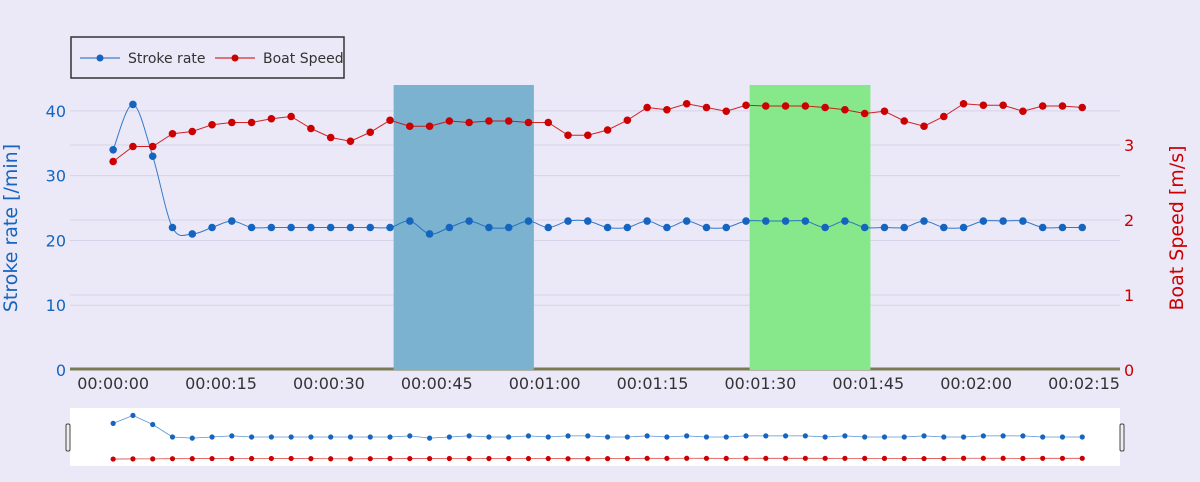 The image size is (1200, 482). Describe the element at coordinates (595, 437) in the screenshot. I see `range-slider` at that location.